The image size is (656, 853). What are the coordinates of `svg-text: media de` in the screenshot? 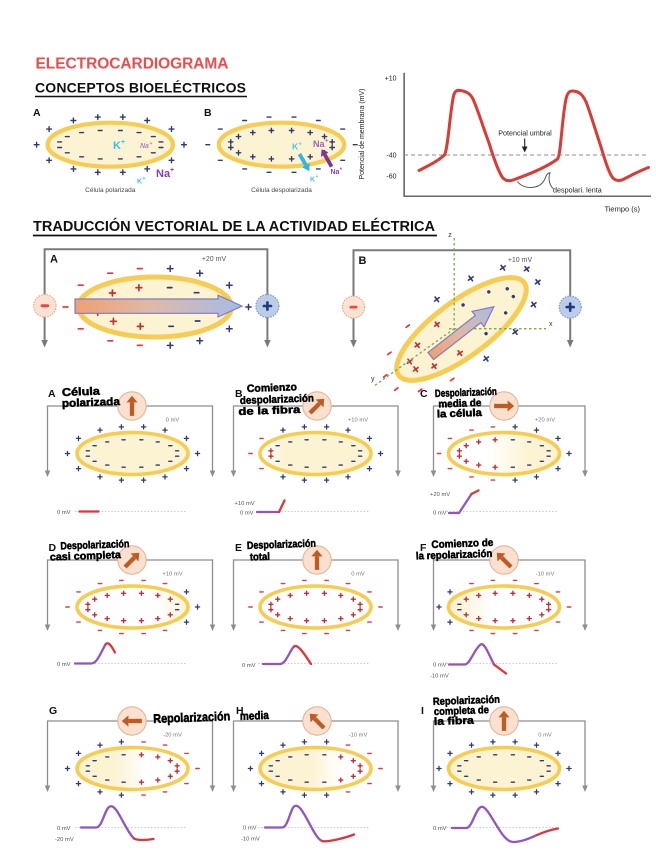 It's located at (460, 403).